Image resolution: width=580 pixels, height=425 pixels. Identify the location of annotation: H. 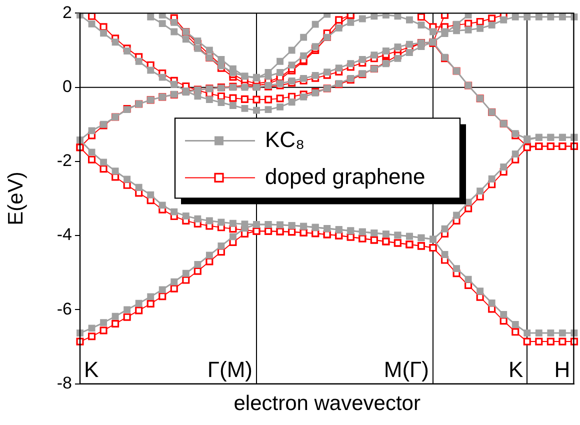
(562, 369).